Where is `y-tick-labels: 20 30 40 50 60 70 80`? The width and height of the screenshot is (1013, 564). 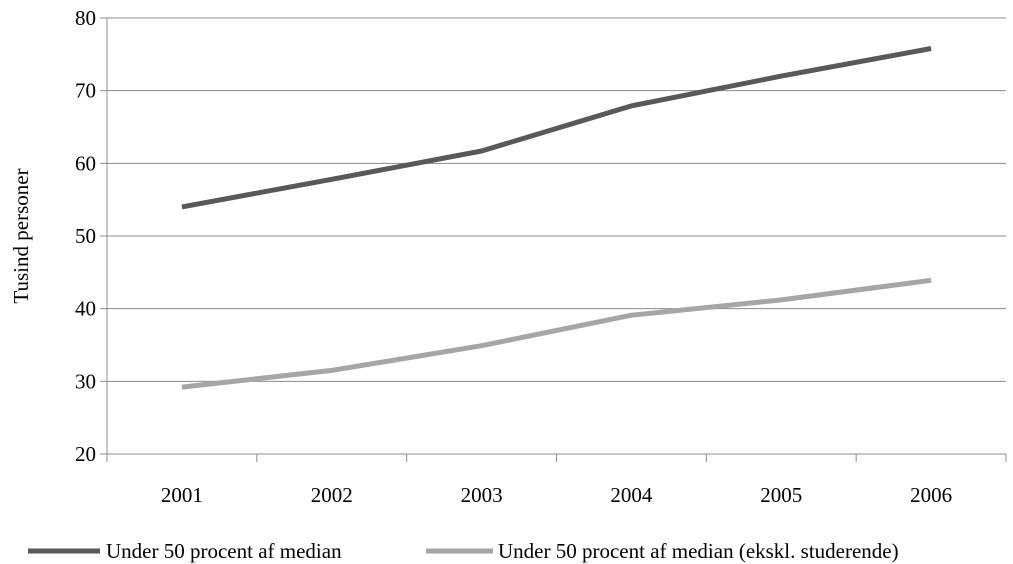
y-tick-labels: 20 30 40 50 60 70 80 is located at coordinates (85, 236).